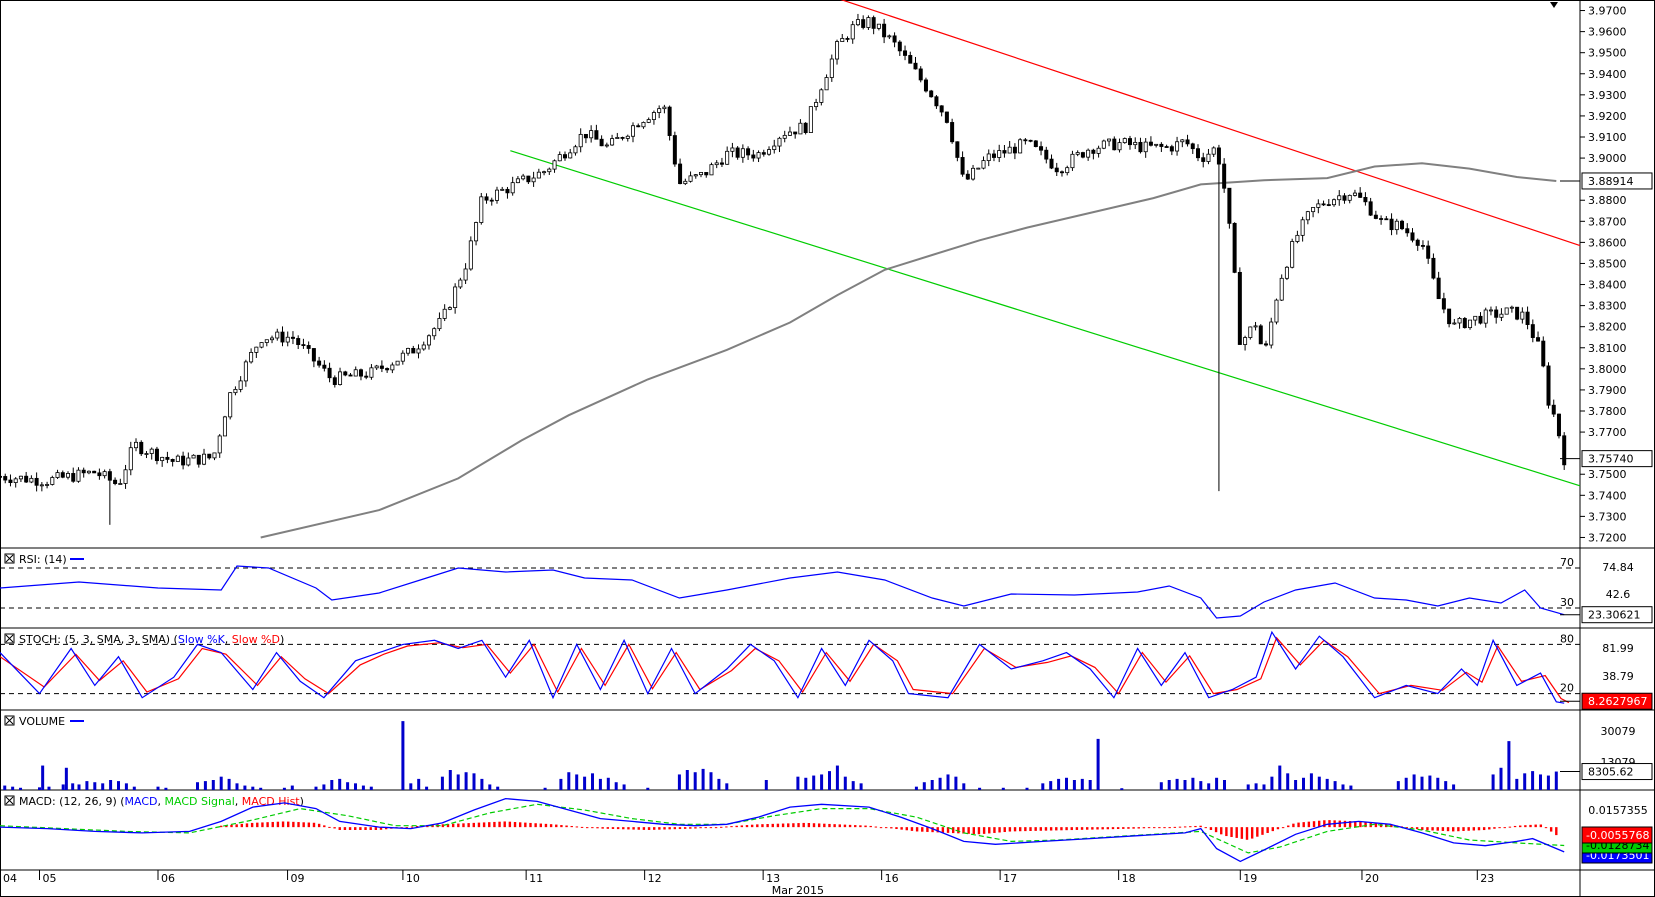 This screenshot has height=897, width=1655. I want to click on macd-value-label: -0.0055768, so click(1617, 835).